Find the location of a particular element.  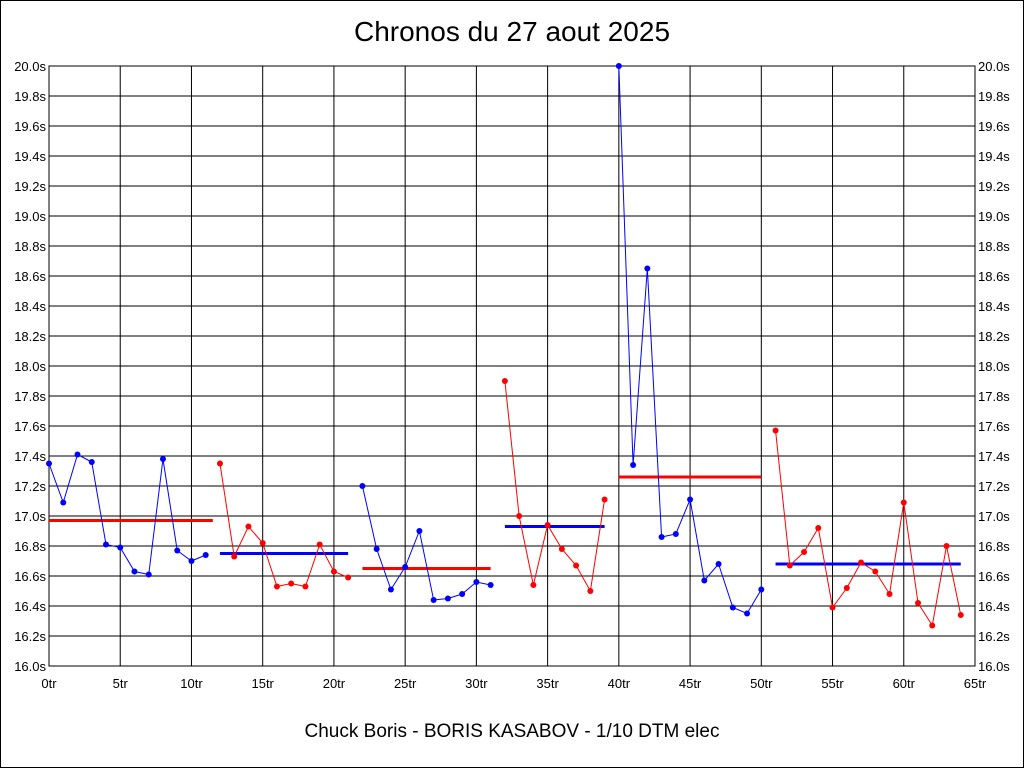

x-tick-label: 60tr is located at coordinates (904, 683).